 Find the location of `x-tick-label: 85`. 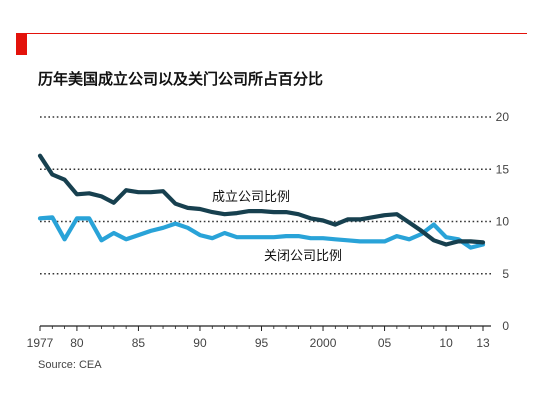

x-tick-label: 85 is located at coordinates (139, 343).